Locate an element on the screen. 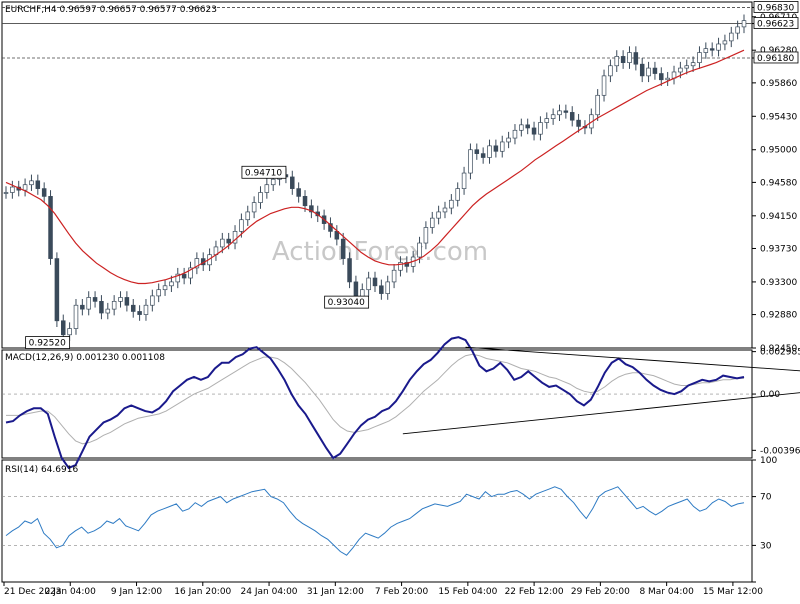 This screenshot has width=800, height=604. level-label: 0.96180 is located at coordinates (775, 59).